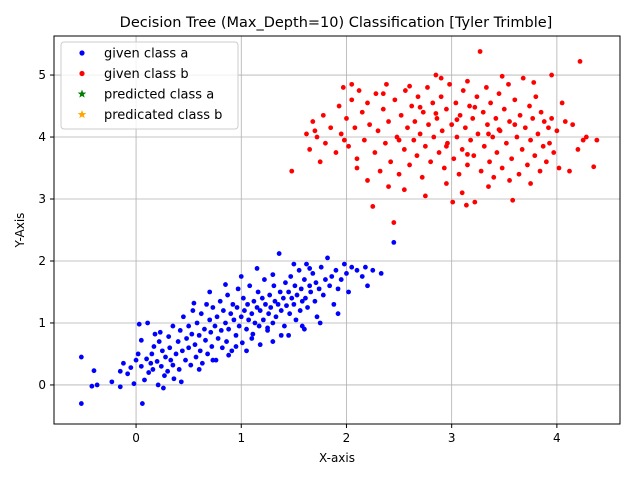 Image resolution: width=640 pixels, height=480 pixels. What do you see at coordinates (82, 114) in the screenshot?
I see `predicated-class-b-legend-marker` at bounding box center [82, 114].